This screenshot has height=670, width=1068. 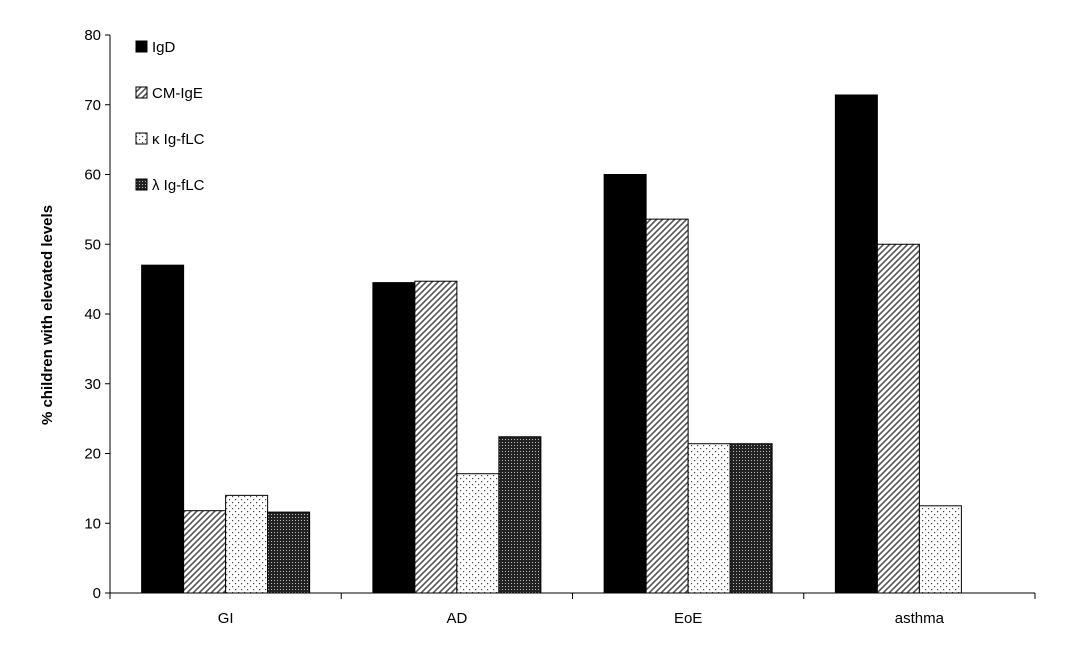 What do you see at coordinates (289, 552) in the screenshot?
I see `bar-GI-λ Ig-fLC` at bounding box center [289, 552].